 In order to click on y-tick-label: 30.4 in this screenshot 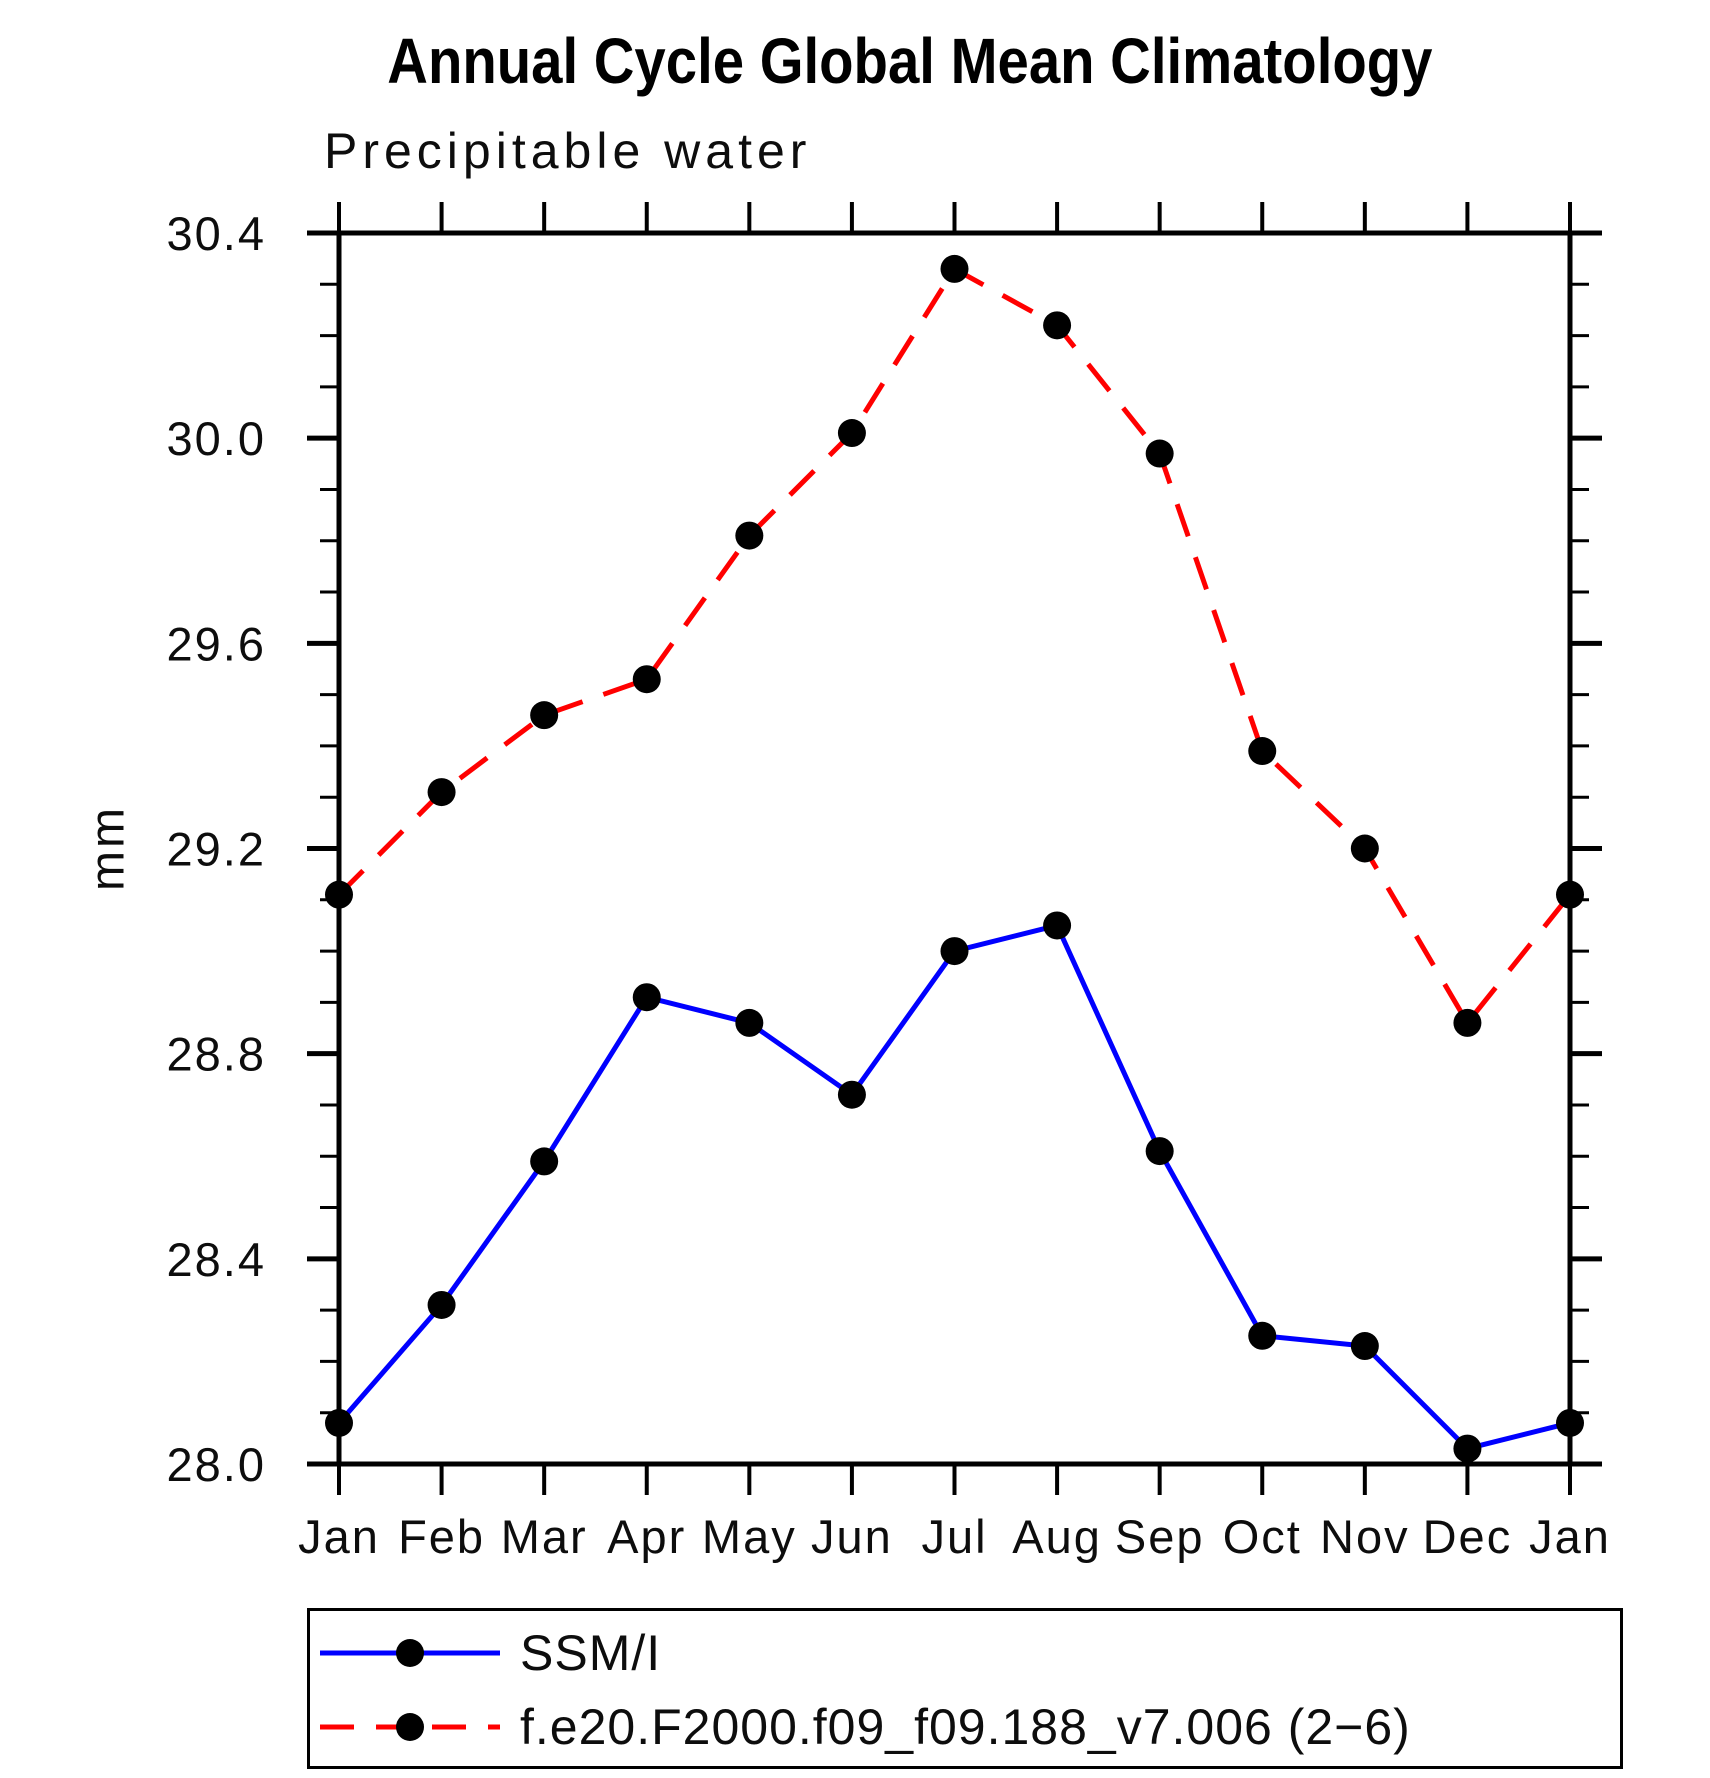, I will do `click(216, 233)`.